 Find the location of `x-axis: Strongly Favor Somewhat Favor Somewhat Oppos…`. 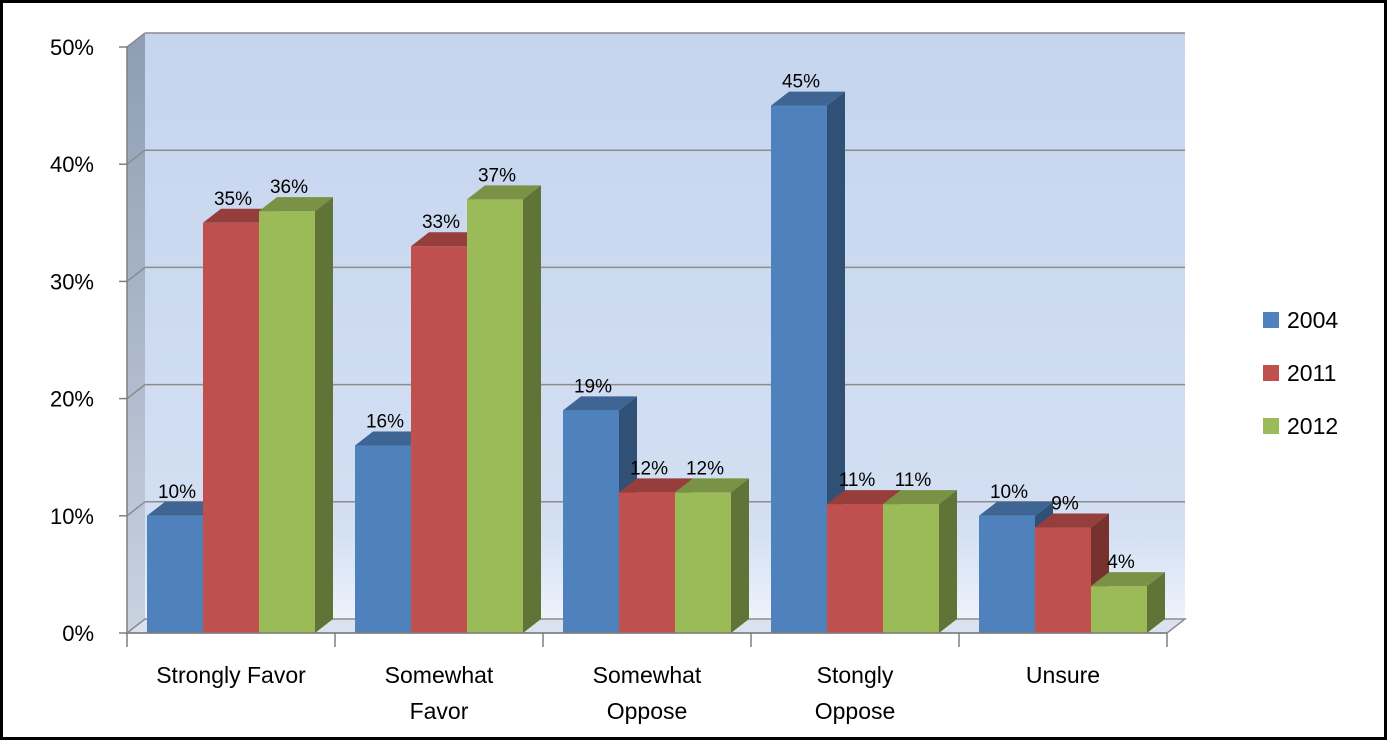

x-axis: Strongly Favor Somewhat Favor Somewhat Oppos… is located at coordinates (647, 678).